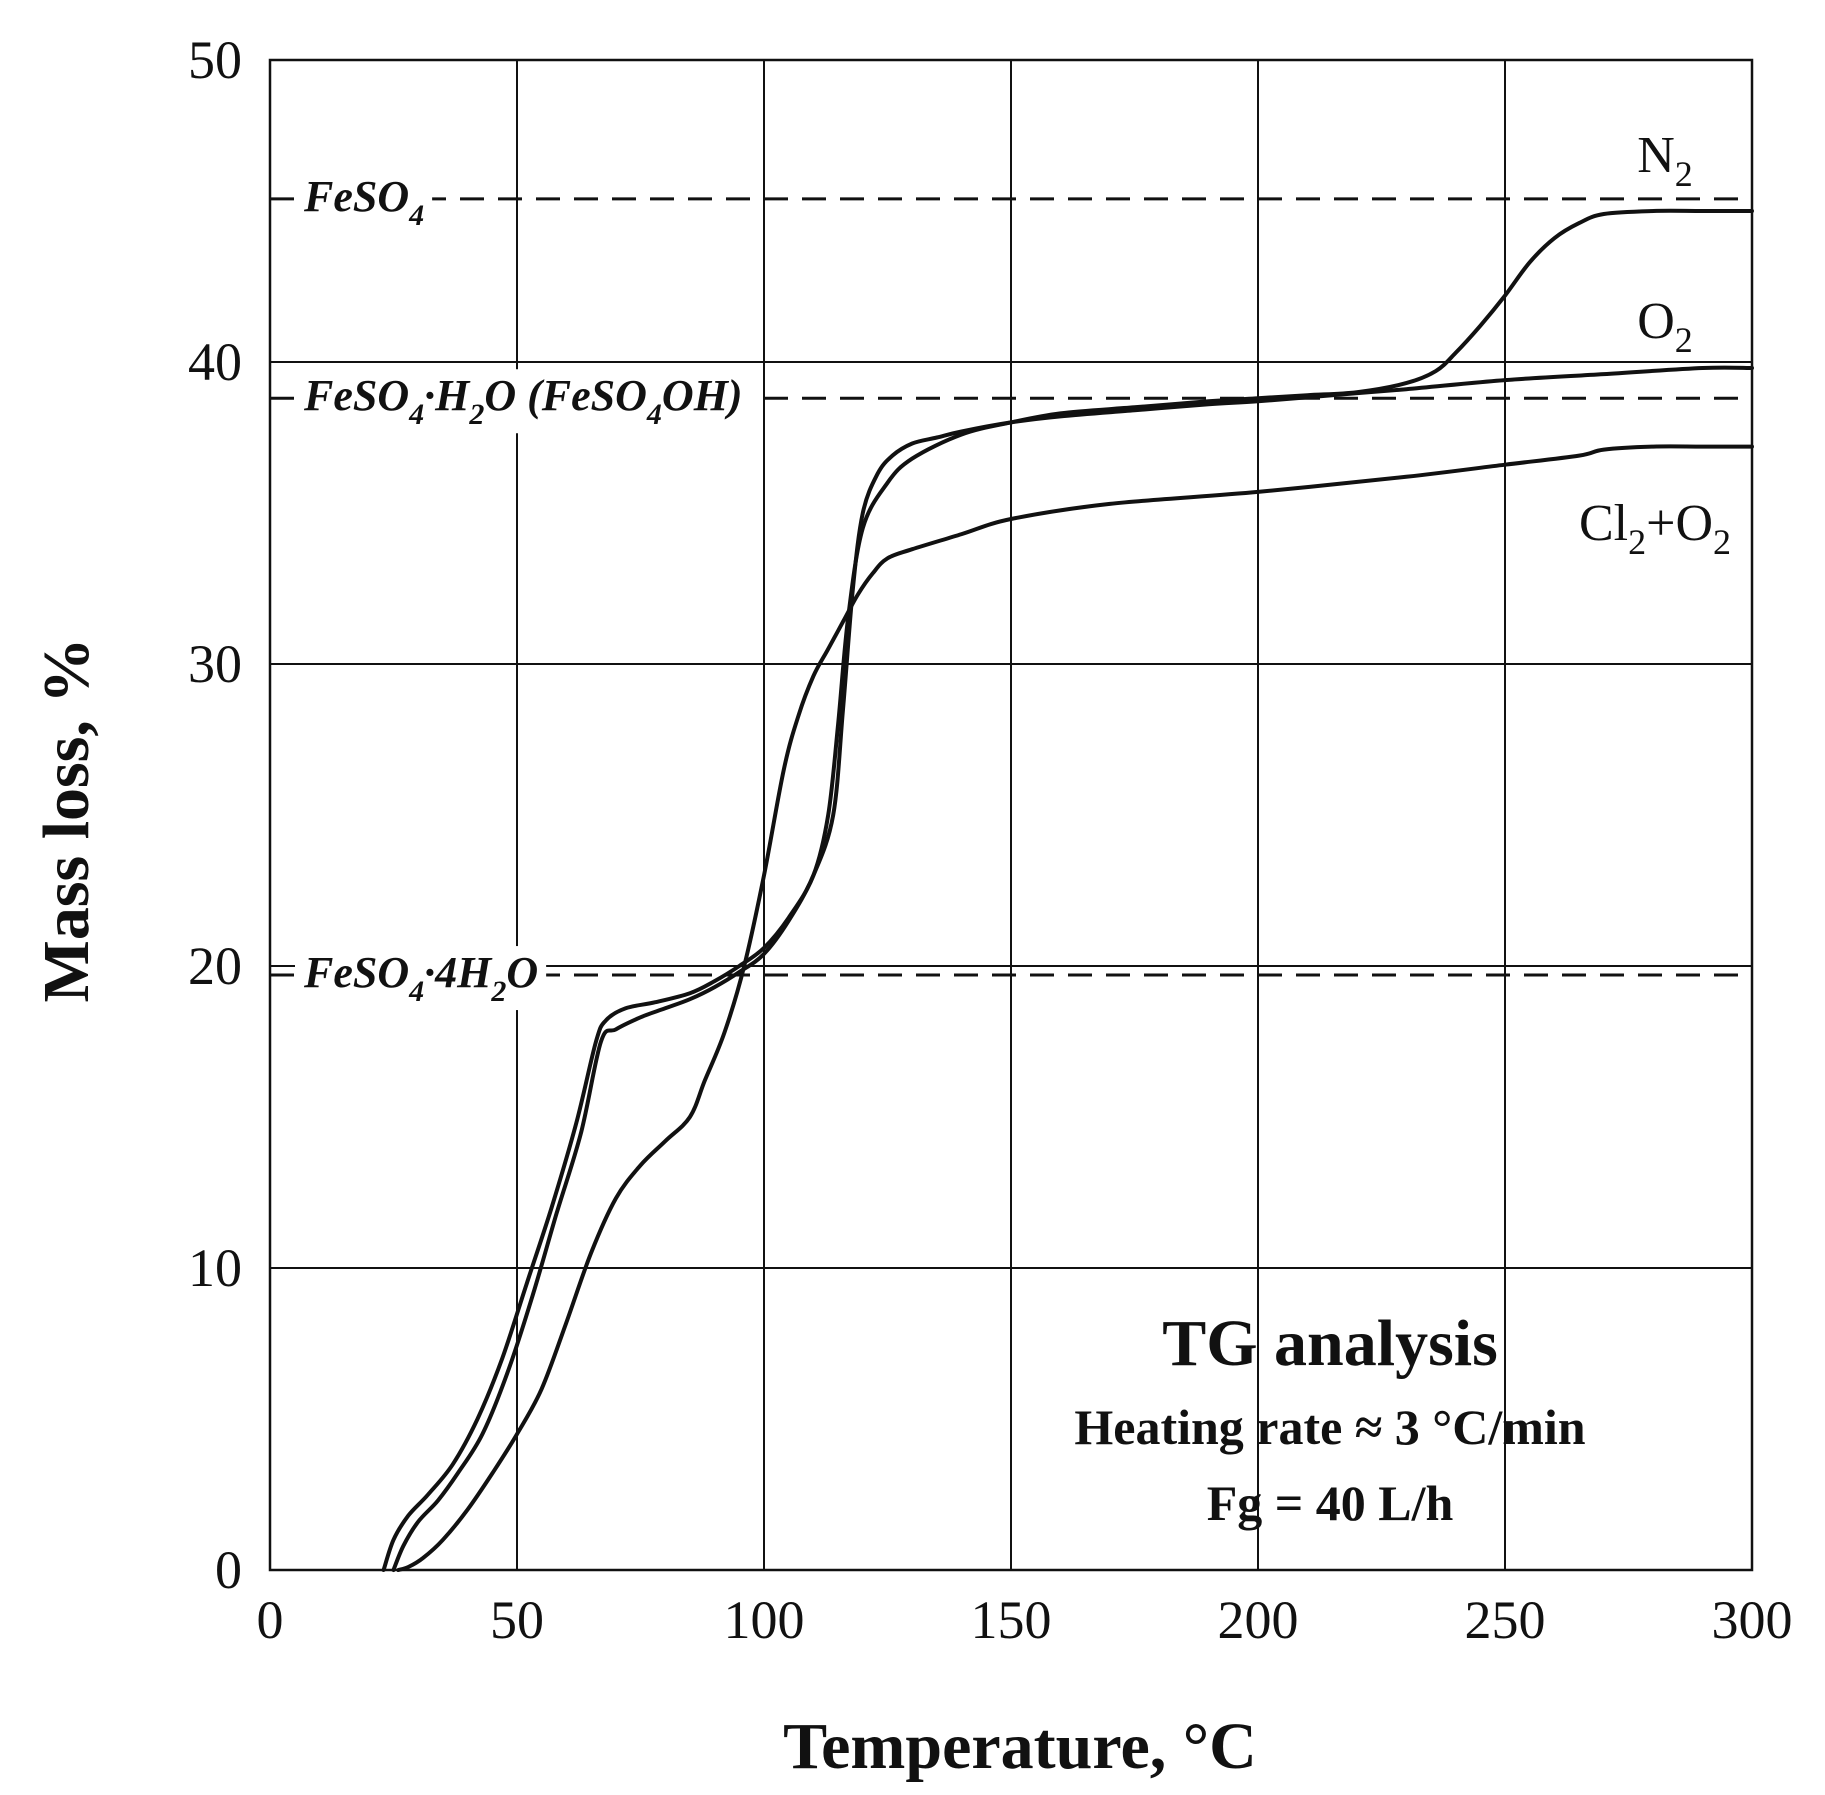 The image size is (1825, 1795). I want to click on y-tick-label: 0, so click(228, 1570).